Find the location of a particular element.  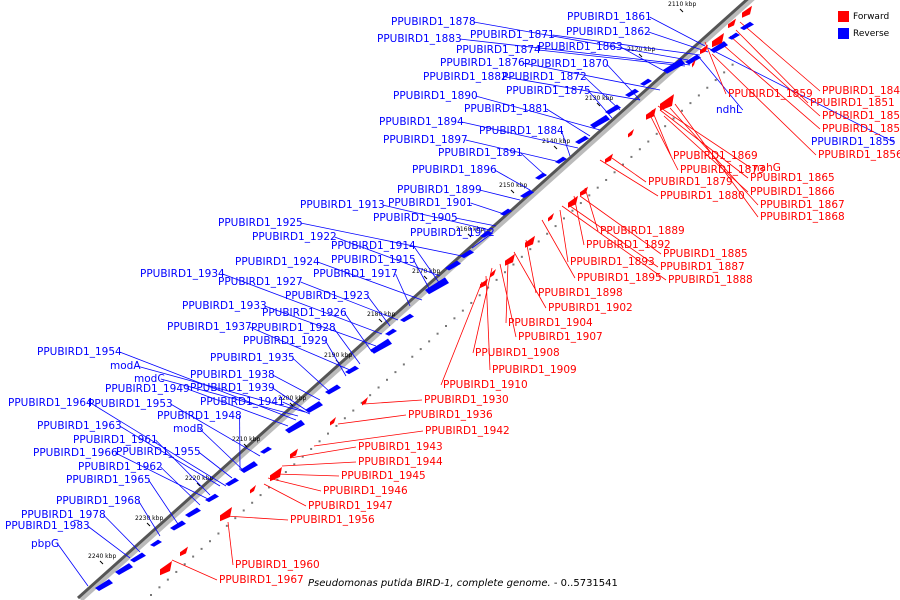

scale-tick-label: 2190 kbp is located at coordinates (338, 355).